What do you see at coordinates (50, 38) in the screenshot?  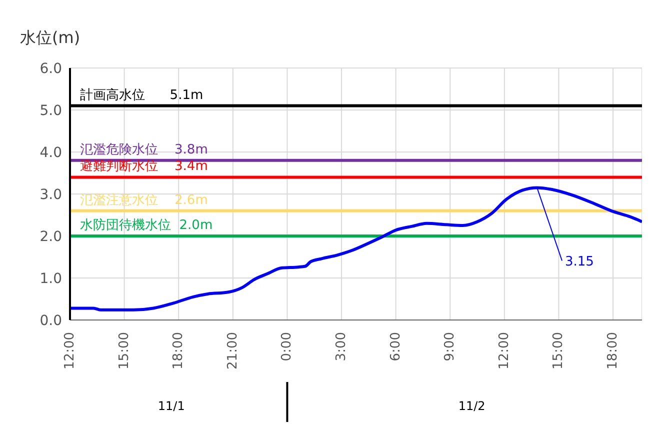 I see `y-axis-title: 水位(m)` at bounding box center [50, 38].